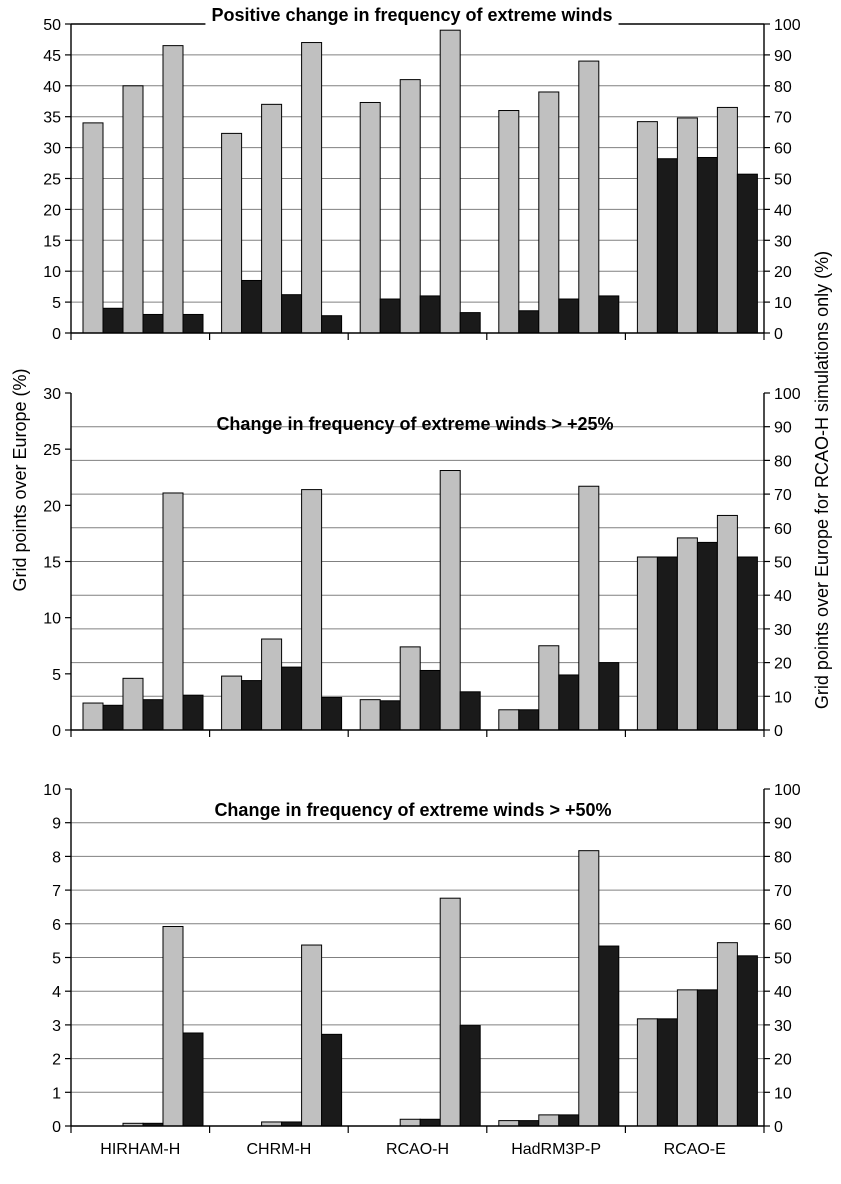  Describe the element at coordinates (783, 824) in the screenshot. I see `y-tick-label-right: 90` at that location.